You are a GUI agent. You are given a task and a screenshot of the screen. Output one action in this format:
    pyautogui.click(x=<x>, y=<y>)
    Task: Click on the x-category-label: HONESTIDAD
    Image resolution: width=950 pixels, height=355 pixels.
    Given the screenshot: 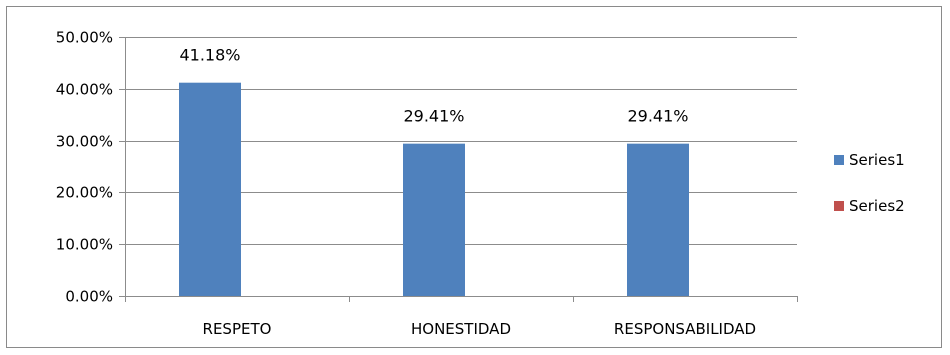 What is the action you would take?
    pyautogui.click(x=461, y=329)
    